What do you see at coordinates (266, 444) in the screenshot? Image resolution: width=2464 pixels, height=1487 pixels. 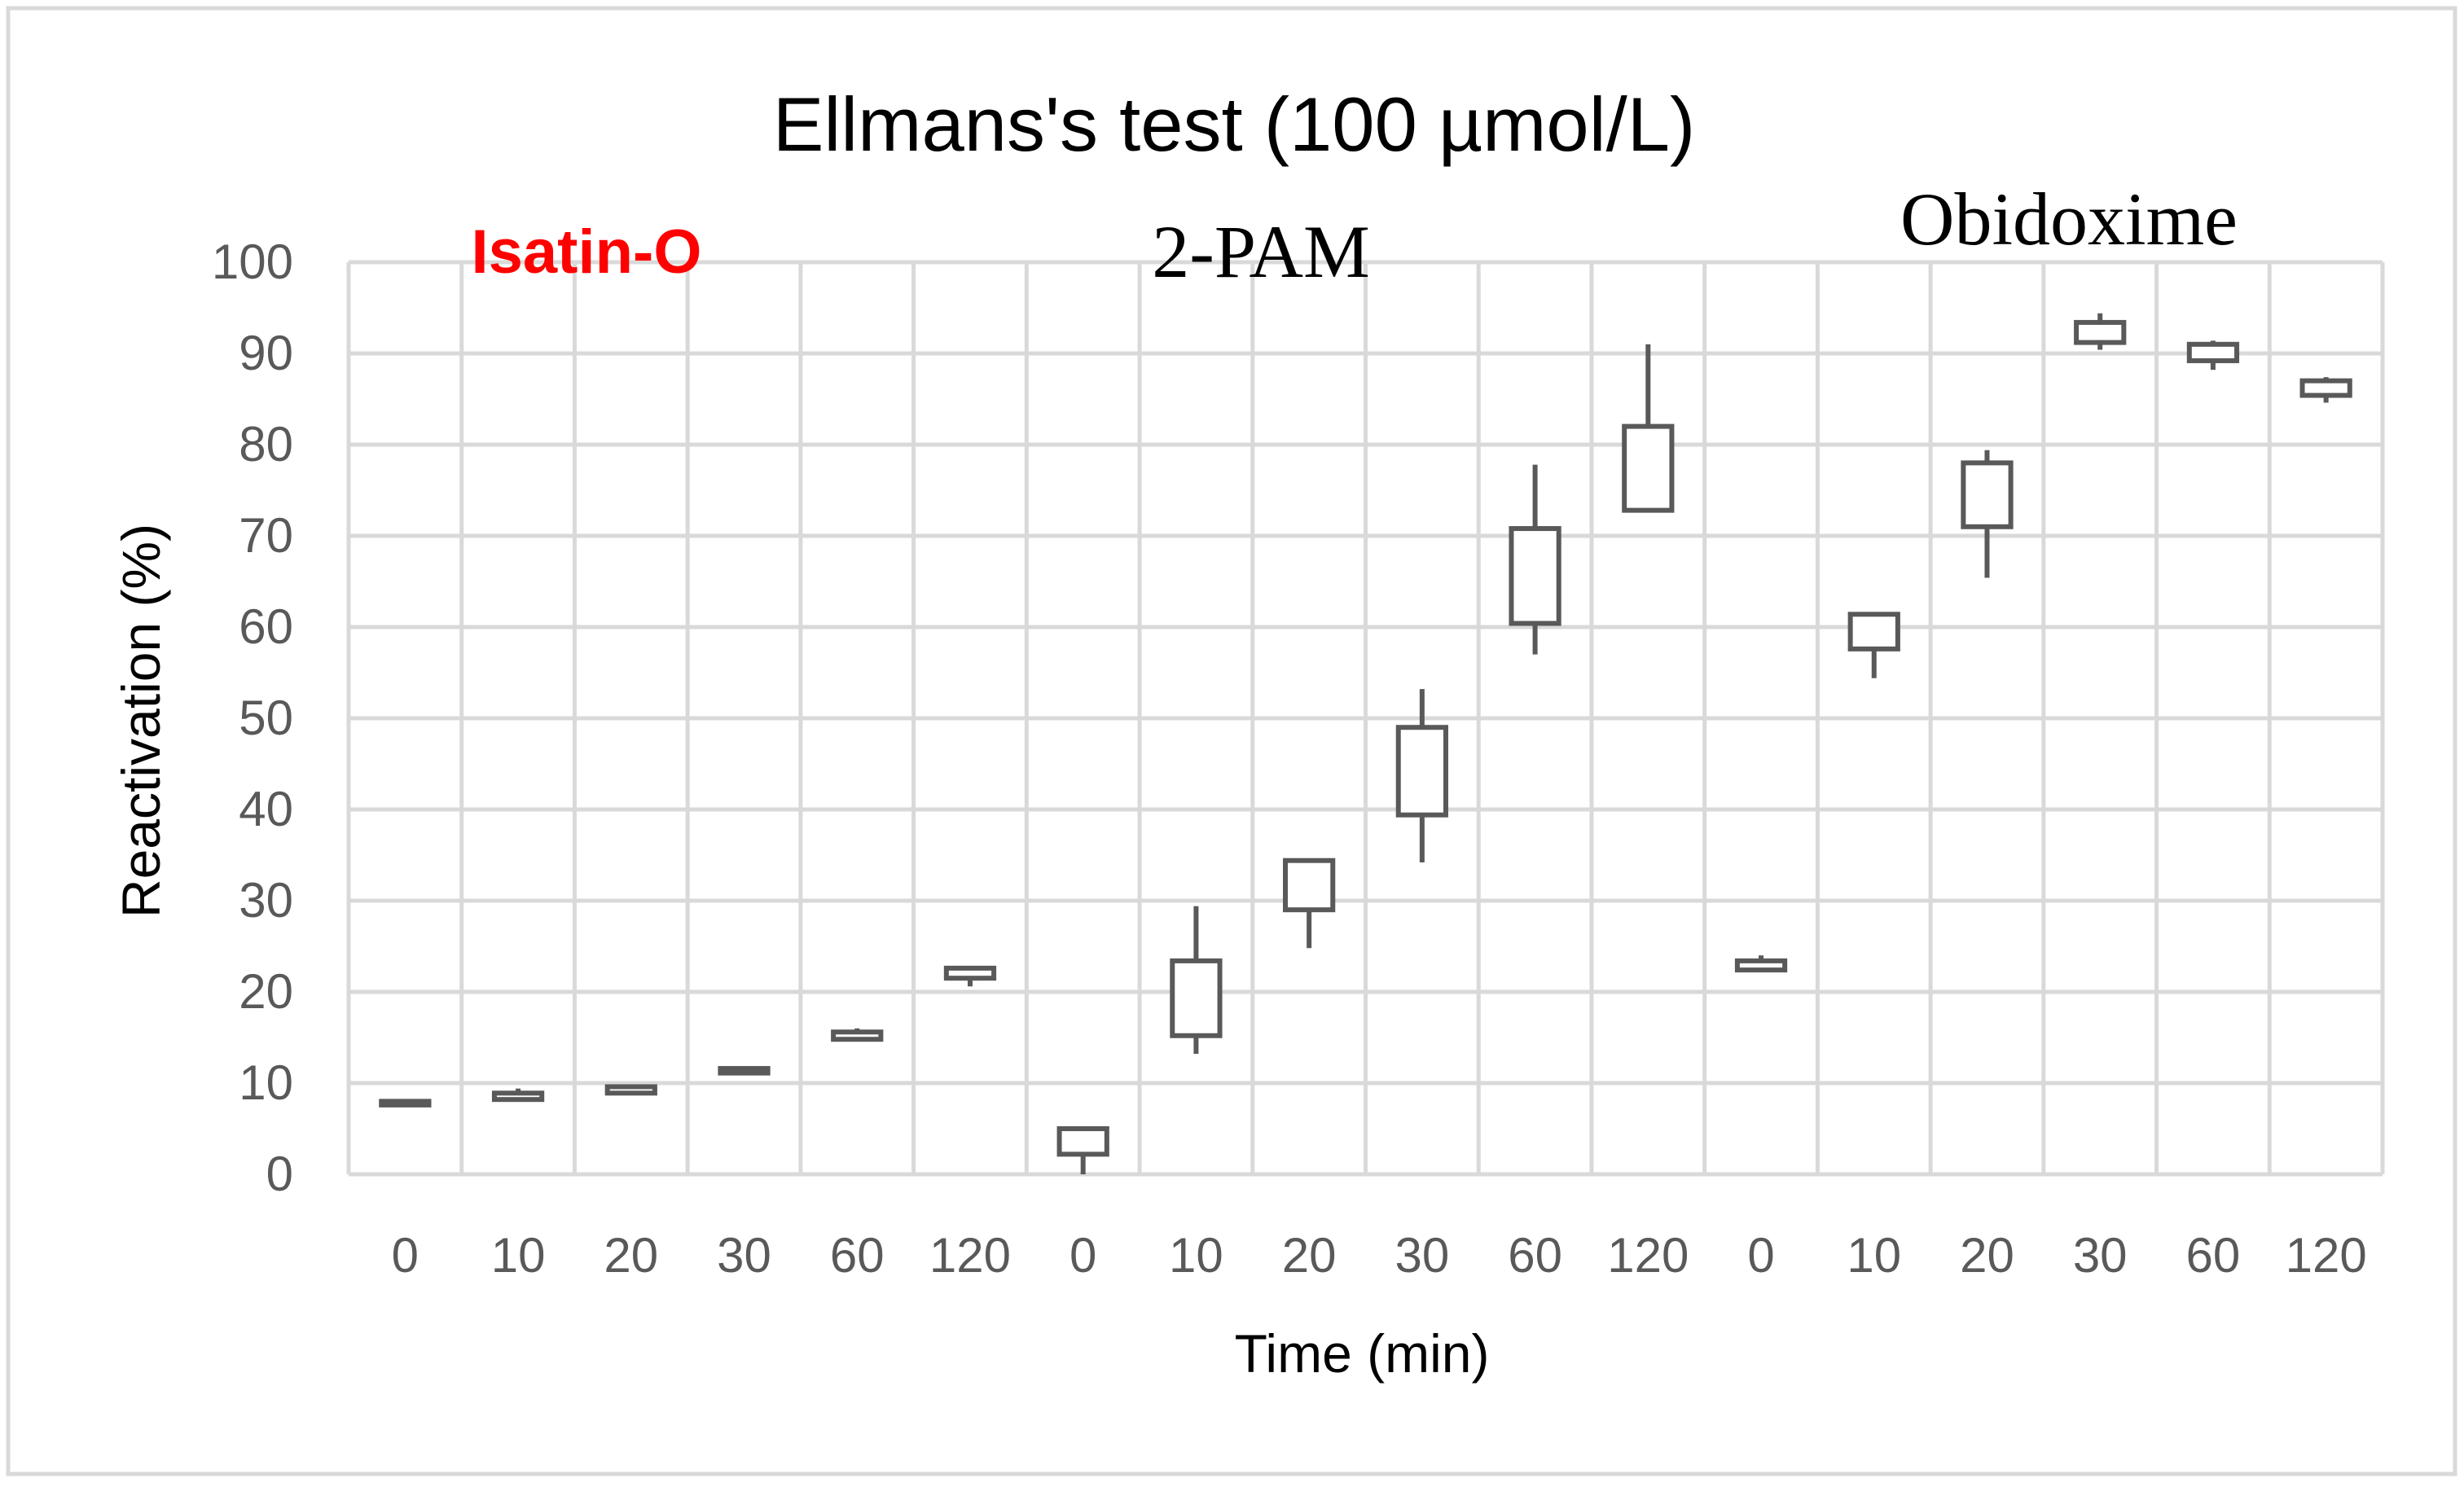 I see `y-tick-label: 80` at bounding box center [266, 444].